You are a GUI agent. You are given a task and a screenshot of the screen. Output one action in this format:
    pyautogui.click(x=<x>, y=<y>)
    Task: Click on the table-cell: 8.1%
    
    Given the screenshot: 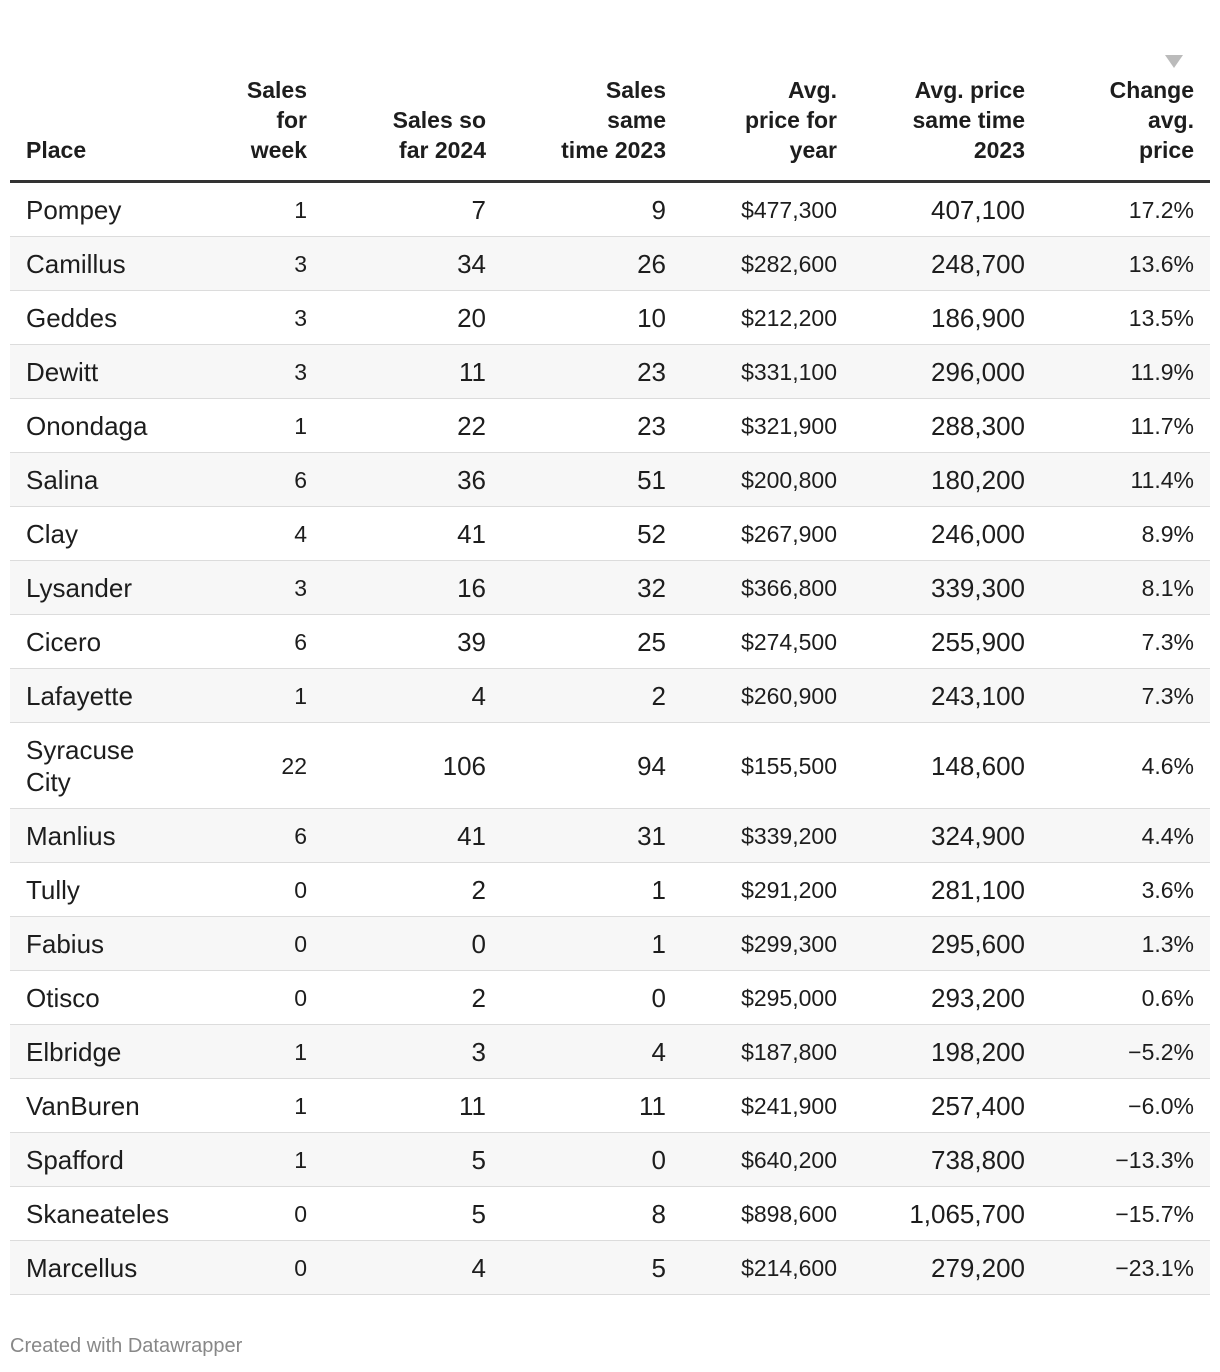 What is the action you would take?
    pyautogui.click(x=1125, y=587)
    